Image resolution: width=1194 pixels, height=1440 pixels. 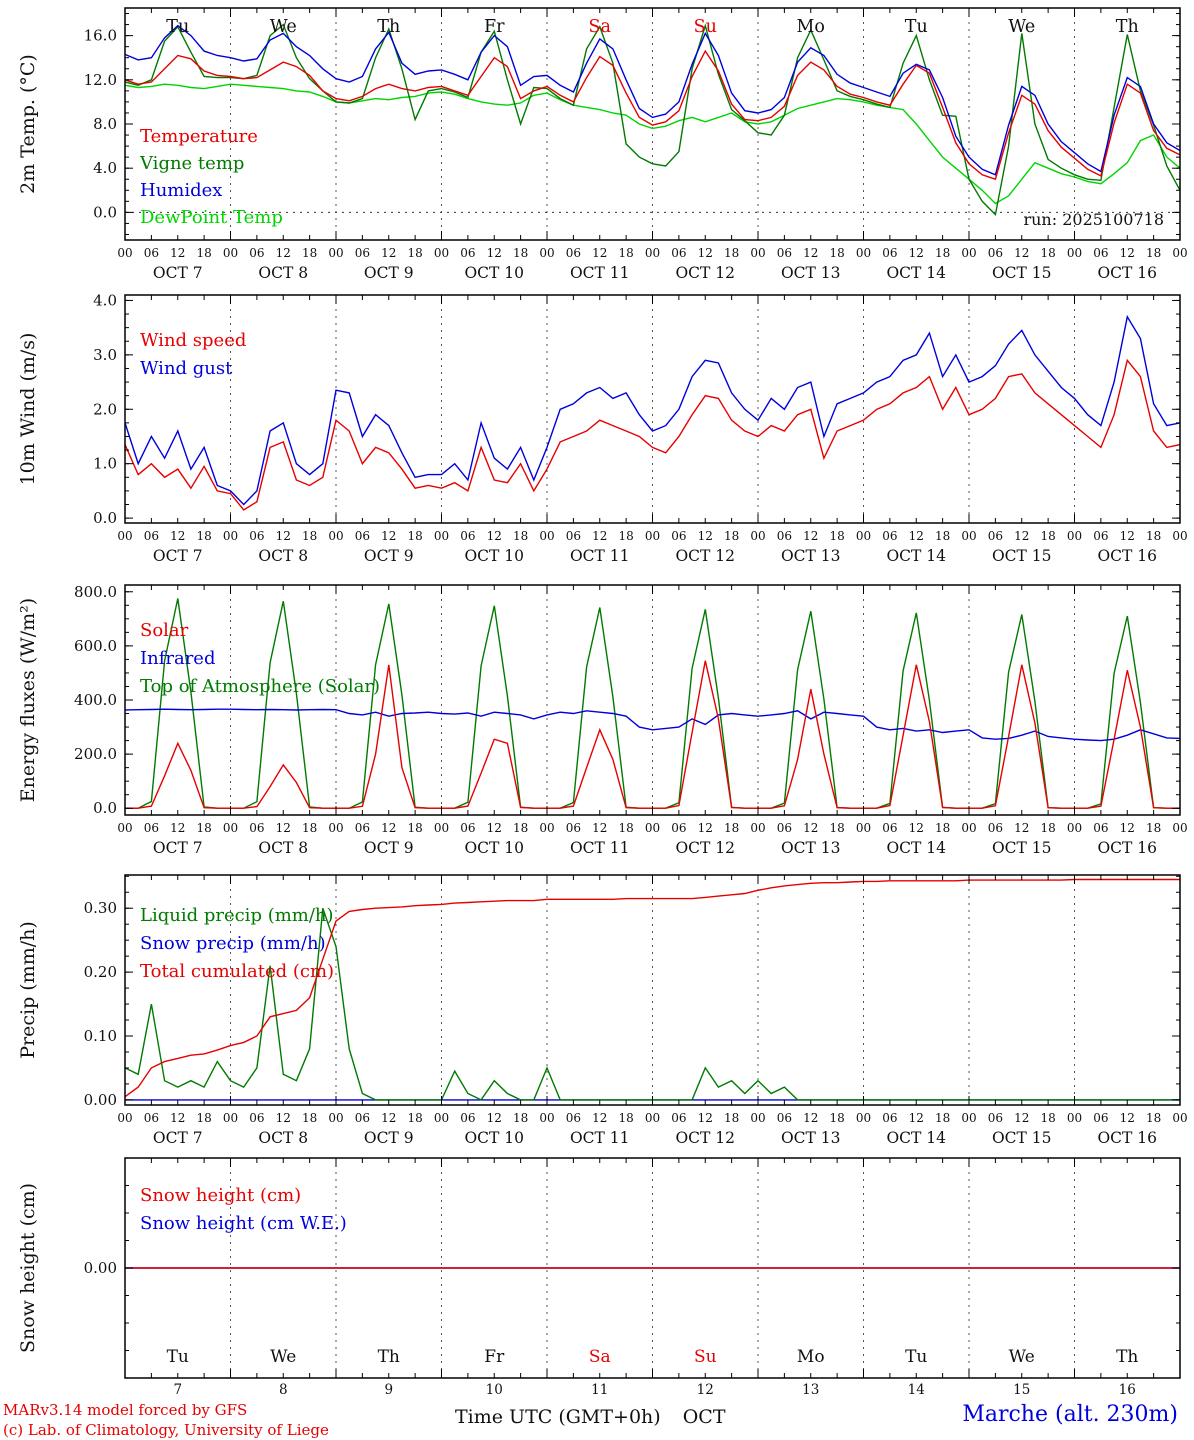 What do you see at coordinates (600, 27) in the screenshot?
I see `day-label: Sa` at bounding box center [600, 27].